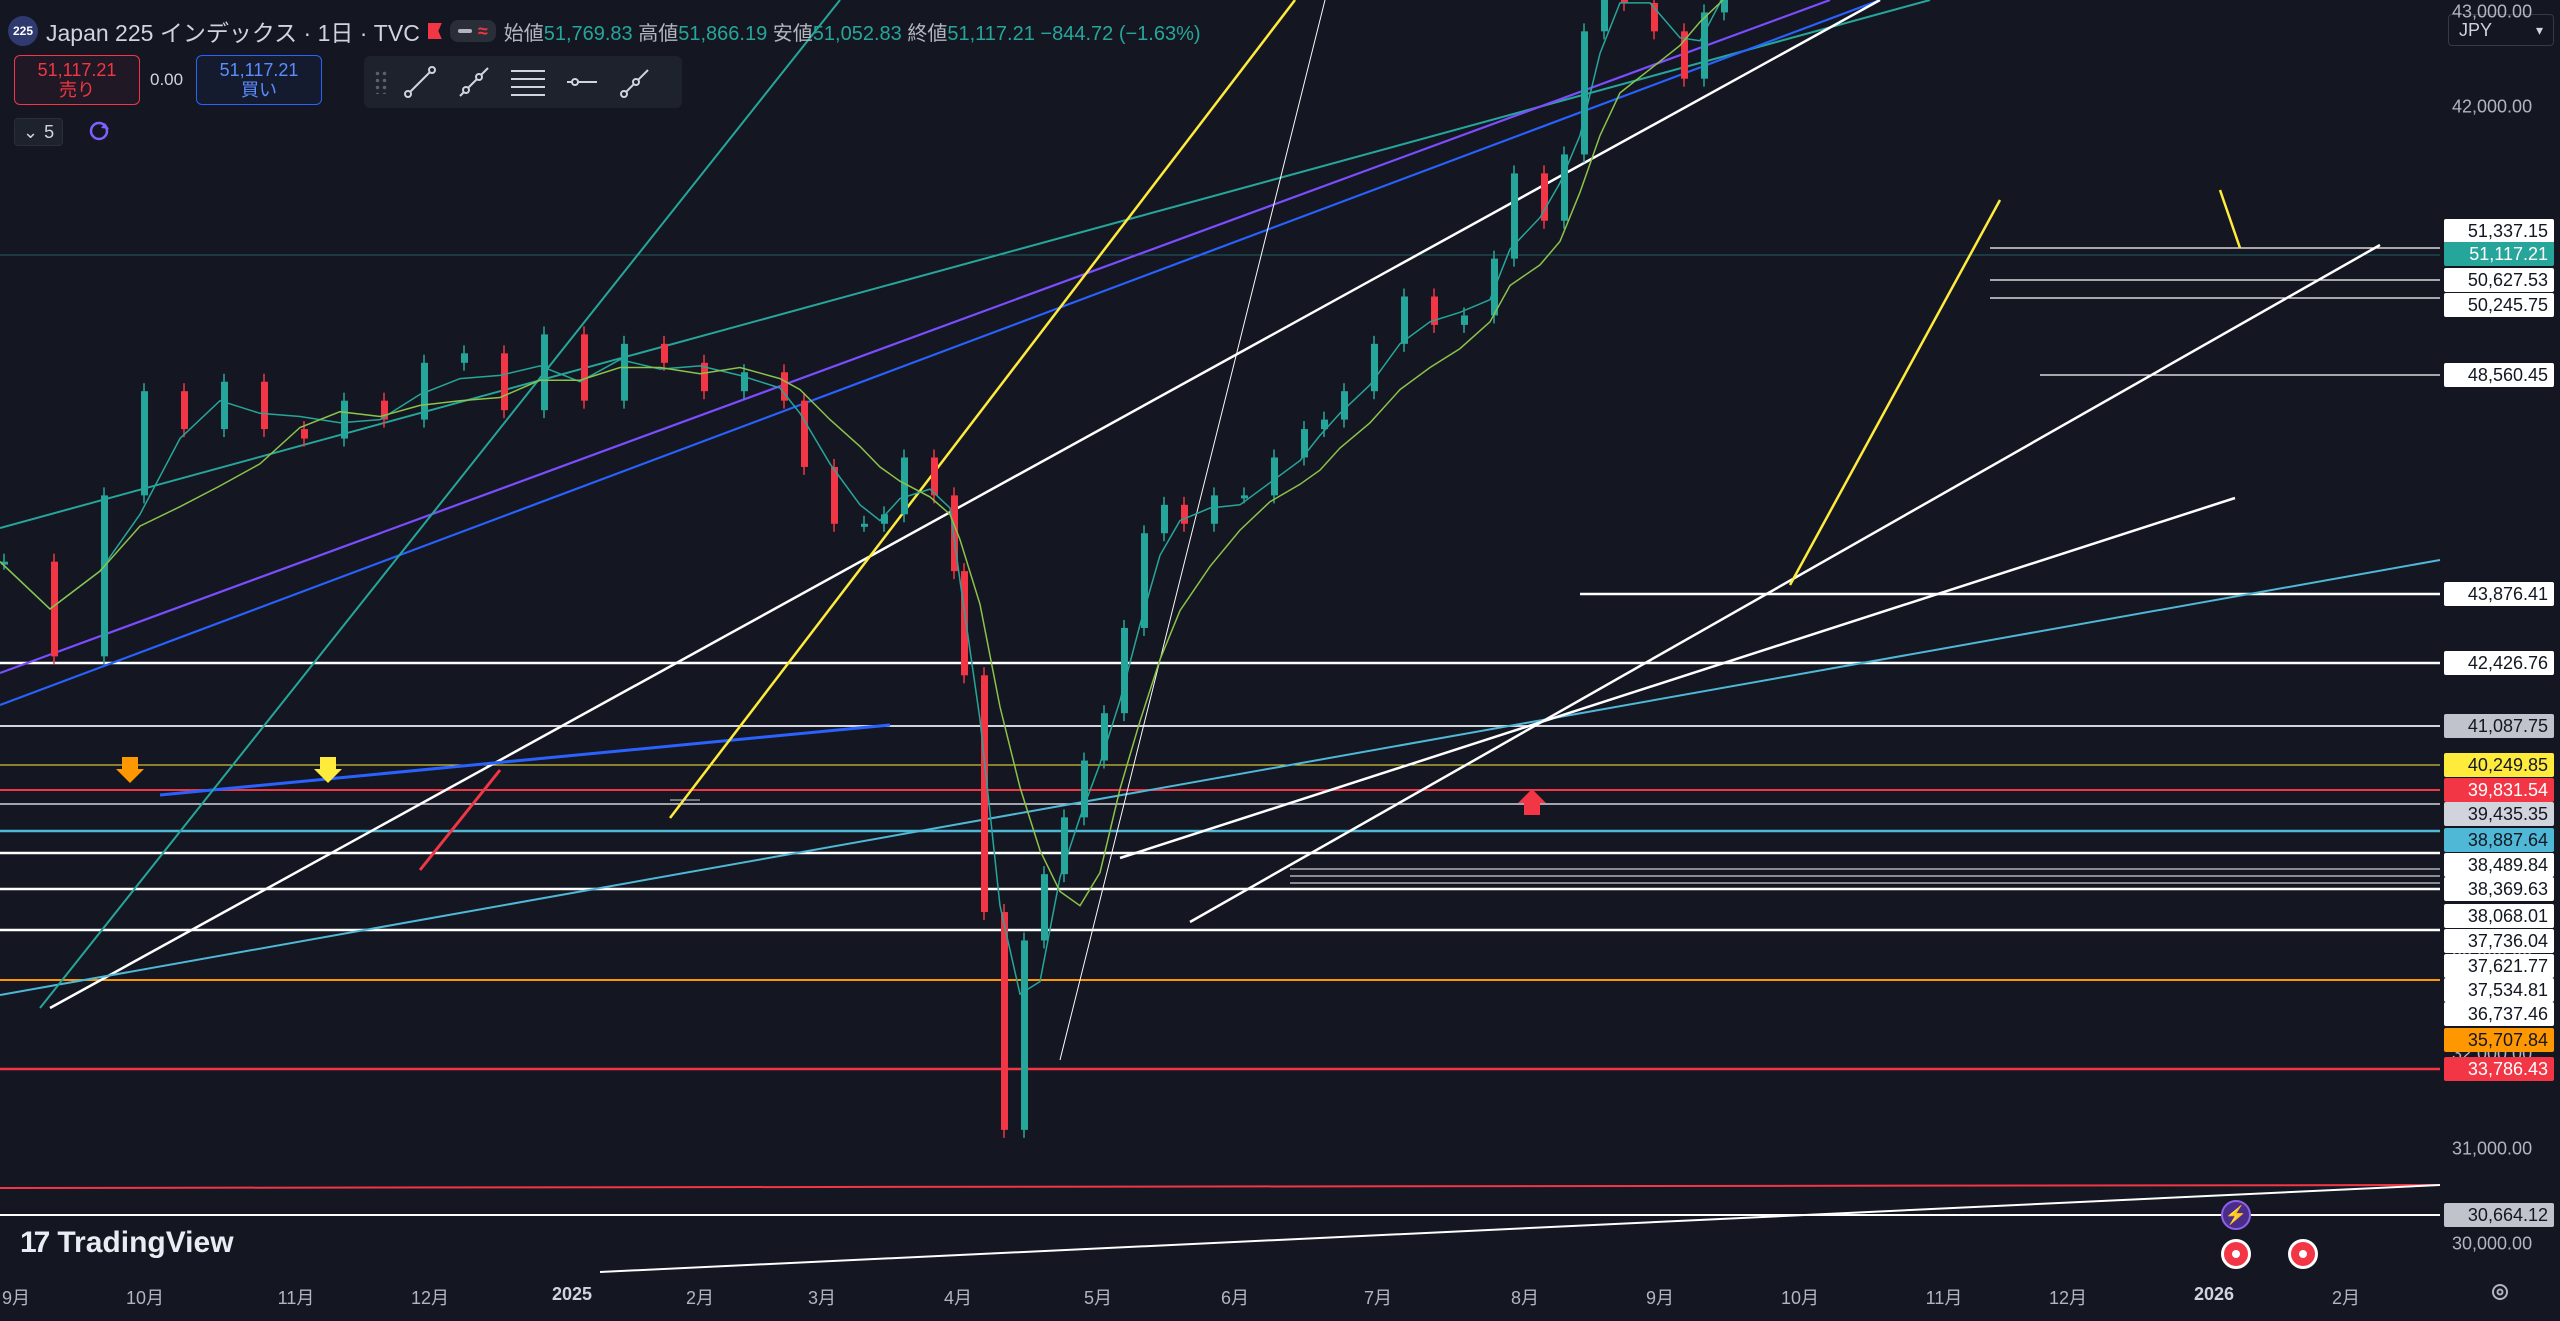 This screenshot has height=1321, width=2560. What do you see at coordinates (474, 82) in the screenshot?
I see `ray-icon` at bounding box center [474, 82].